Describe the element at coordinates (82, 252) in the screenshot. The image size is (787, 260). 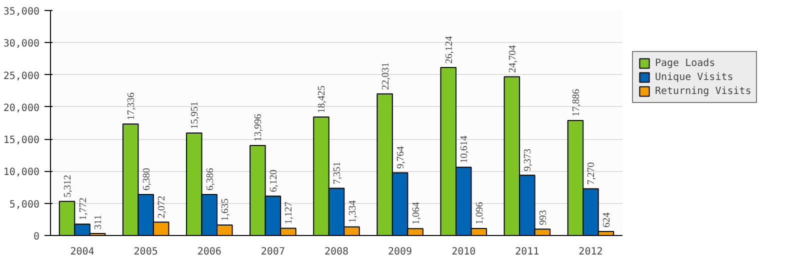
I see `x-tick-label: 2004` at that location.